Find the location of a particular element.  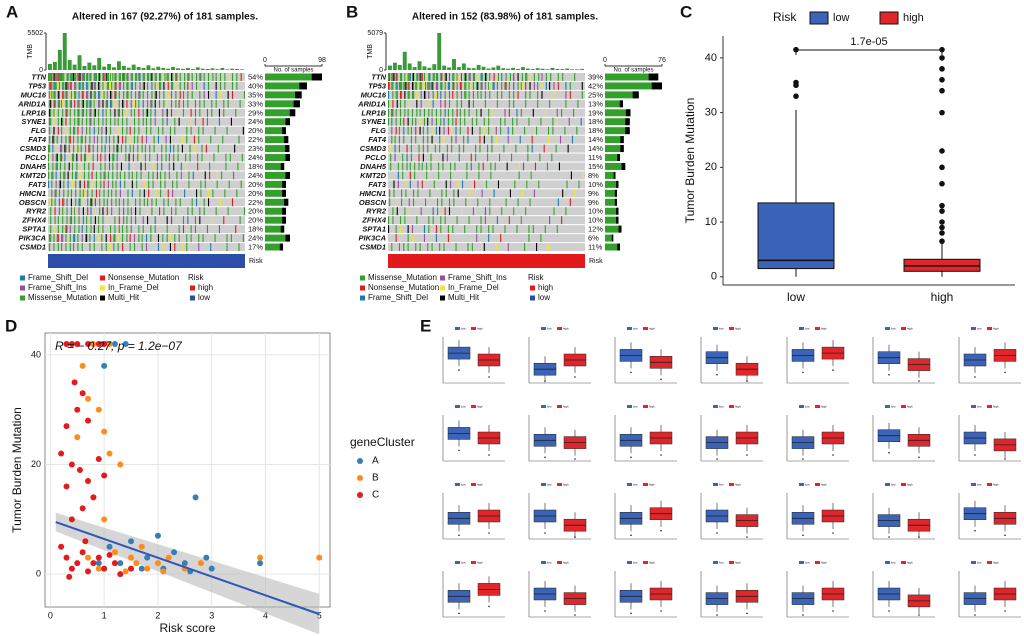

sample-bar-multi is located at coordinates (281, 247).